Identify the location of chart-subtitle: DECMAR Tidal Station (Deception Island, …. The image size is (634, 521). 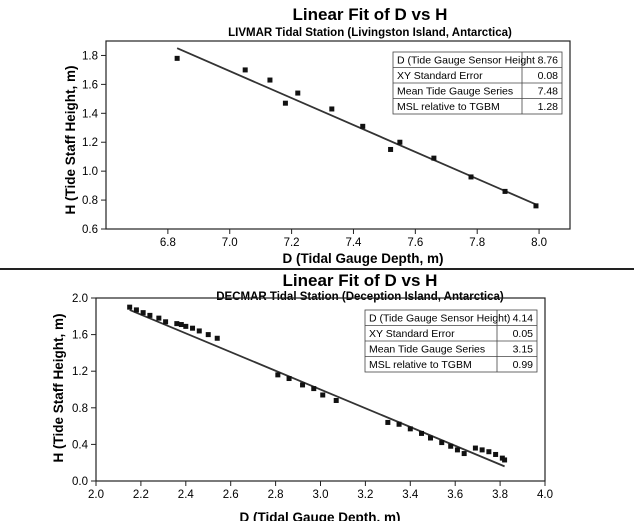
(360, 297).